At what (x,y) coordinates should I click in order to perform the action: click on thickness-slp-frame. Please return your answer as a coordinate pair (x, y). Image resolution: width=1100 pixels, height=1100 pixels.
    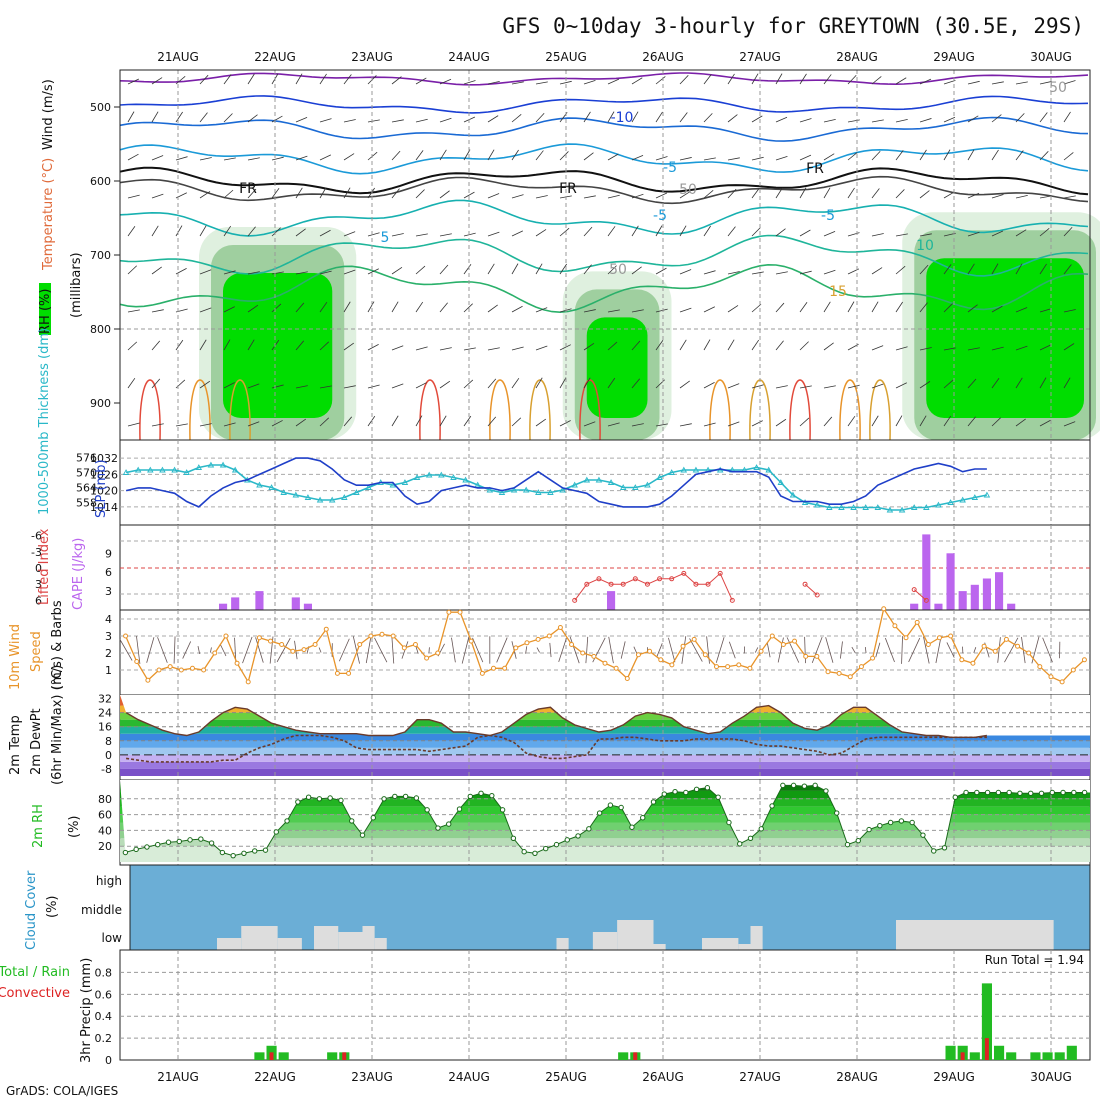
    Looking at the image, I should click on (605, 482).